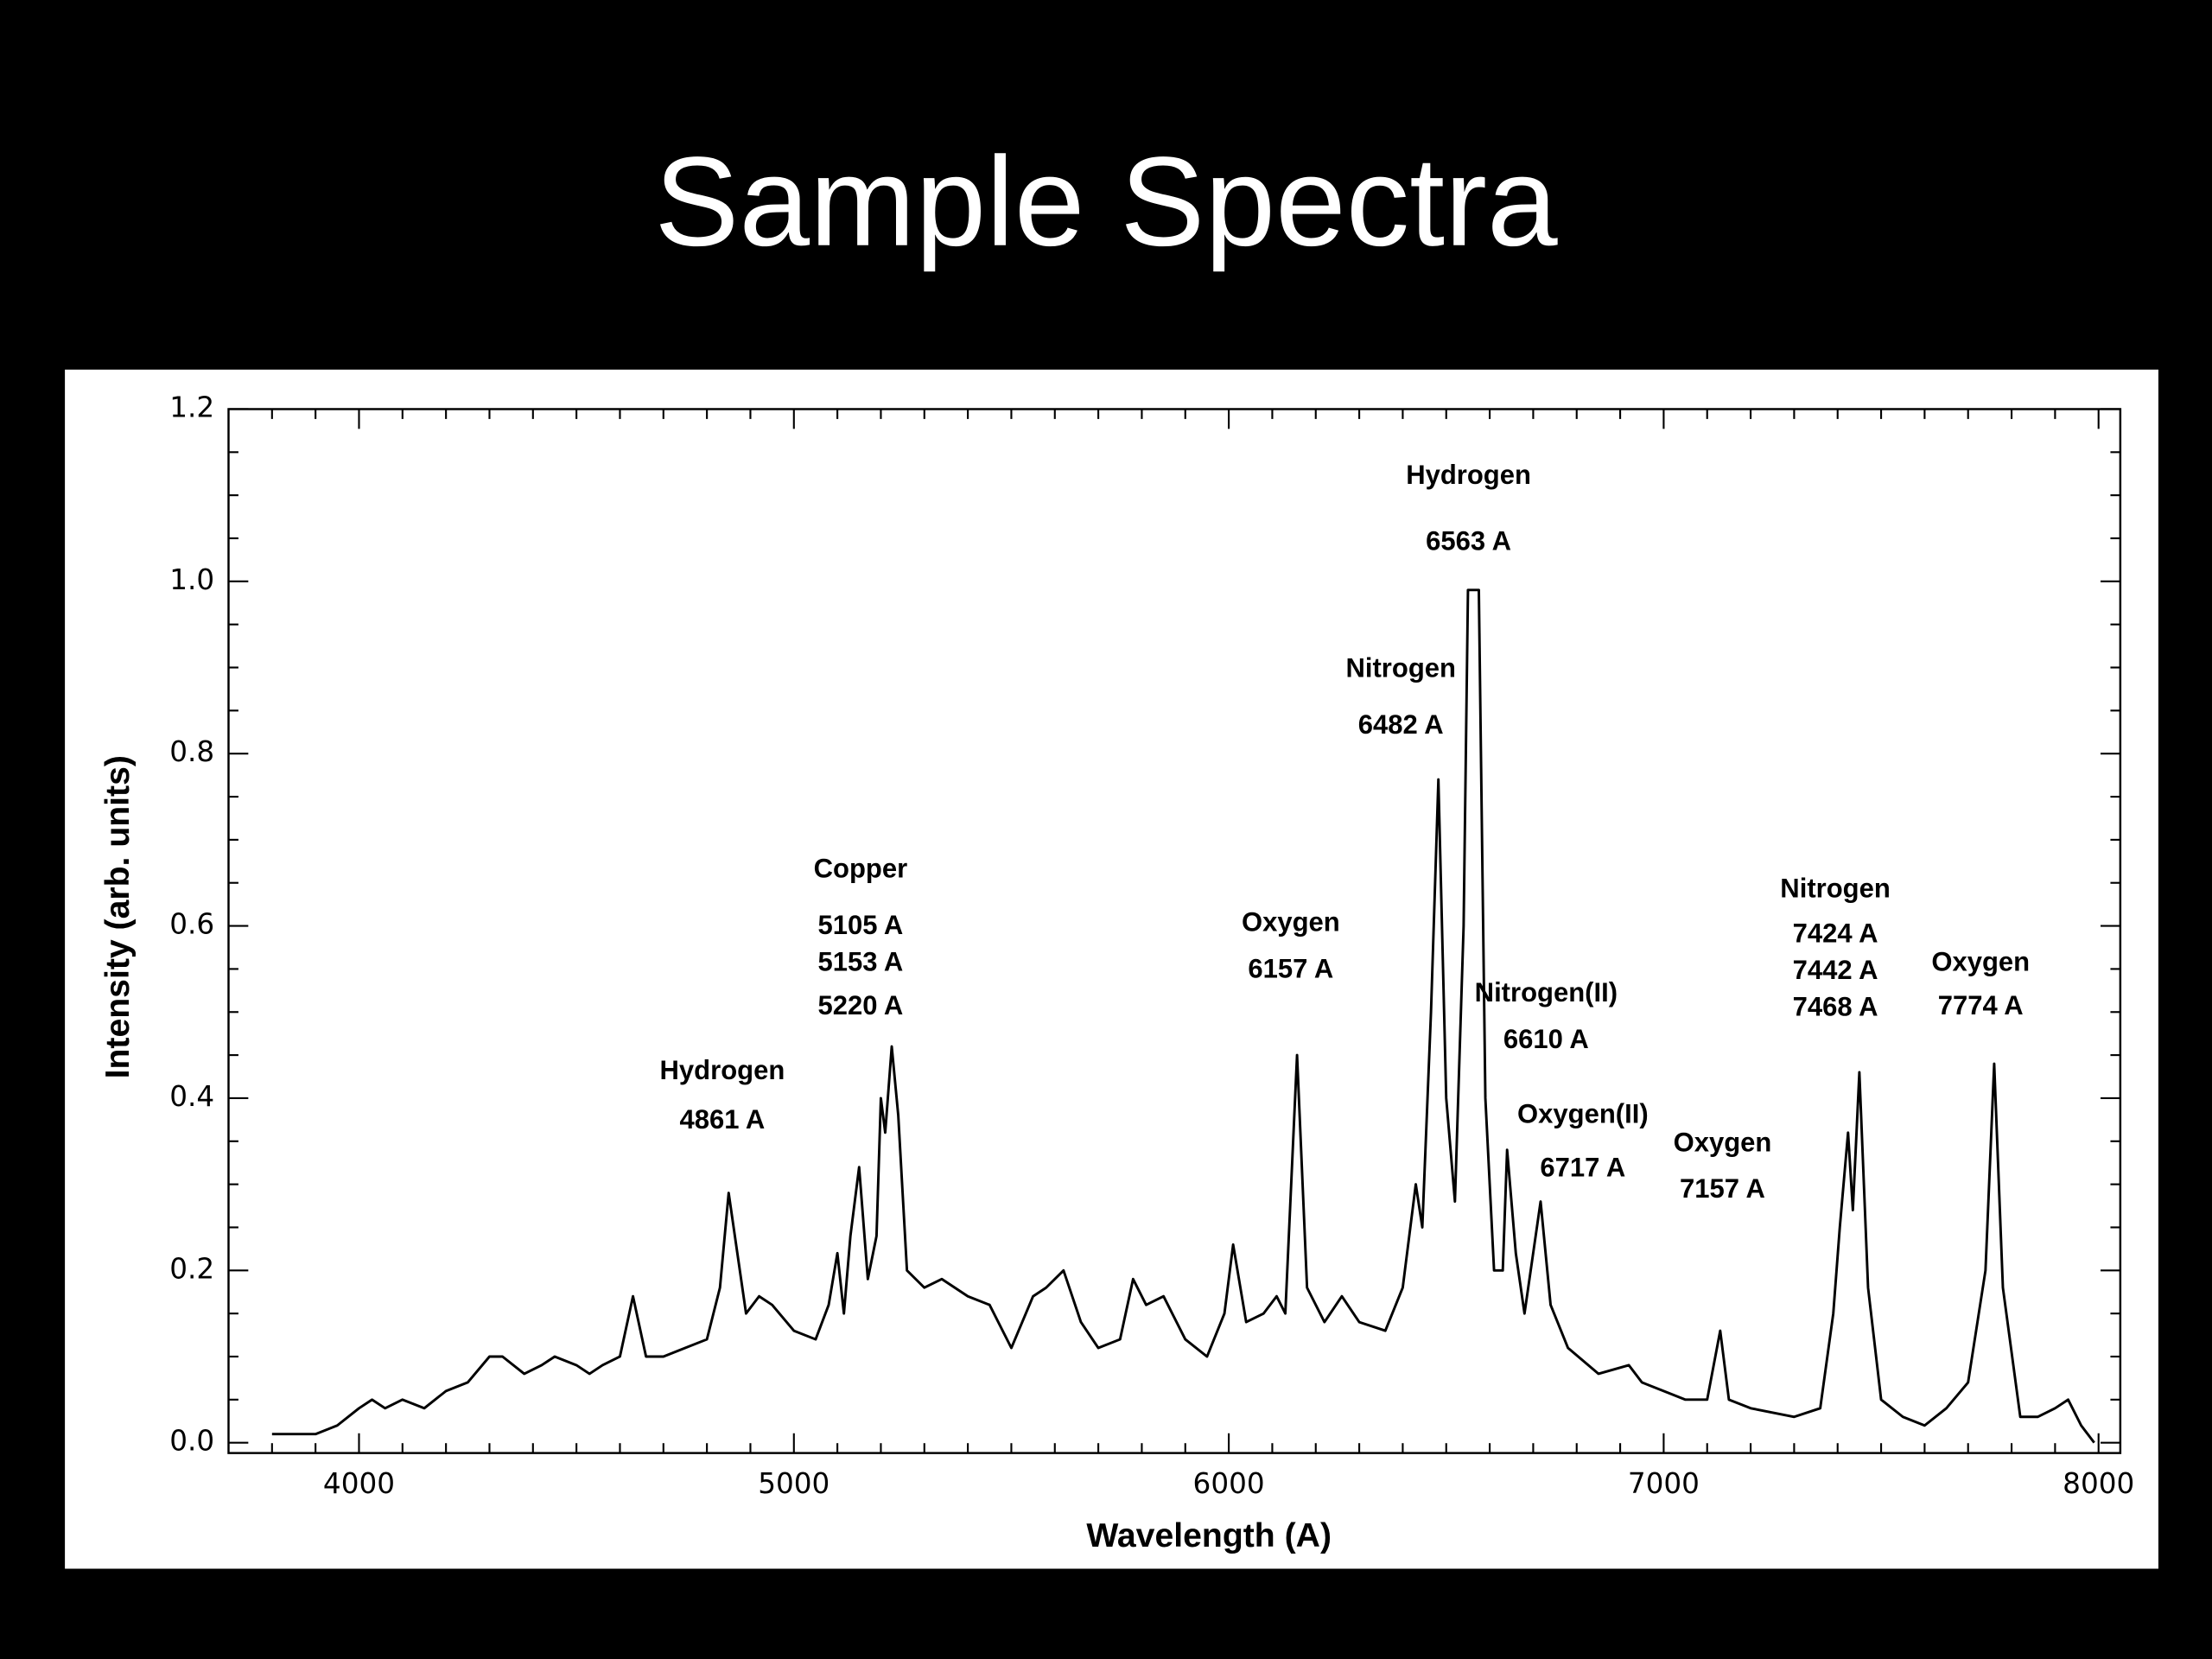 This screenshot has height=1659, width=2212. I want to click on annotation: 6563 A, so click(1468, 541).